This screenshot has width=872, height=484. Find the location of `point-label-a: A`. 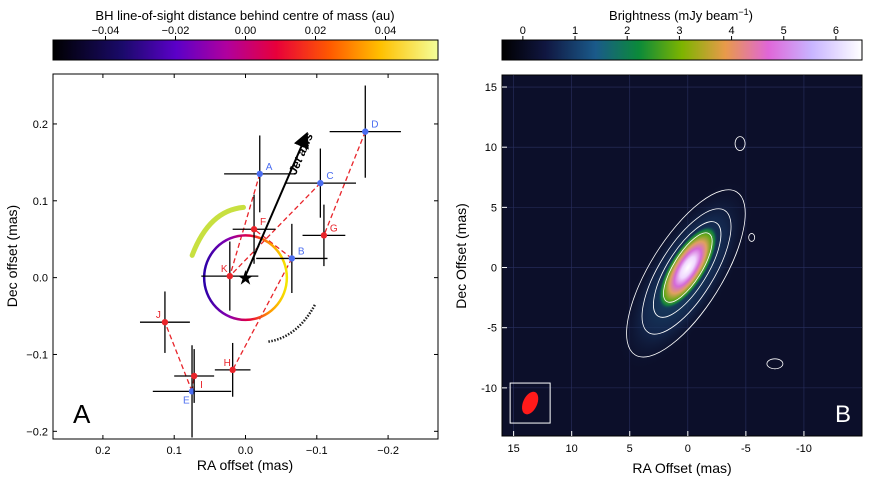

point-label-a: A is located at coordinates (269, 167).